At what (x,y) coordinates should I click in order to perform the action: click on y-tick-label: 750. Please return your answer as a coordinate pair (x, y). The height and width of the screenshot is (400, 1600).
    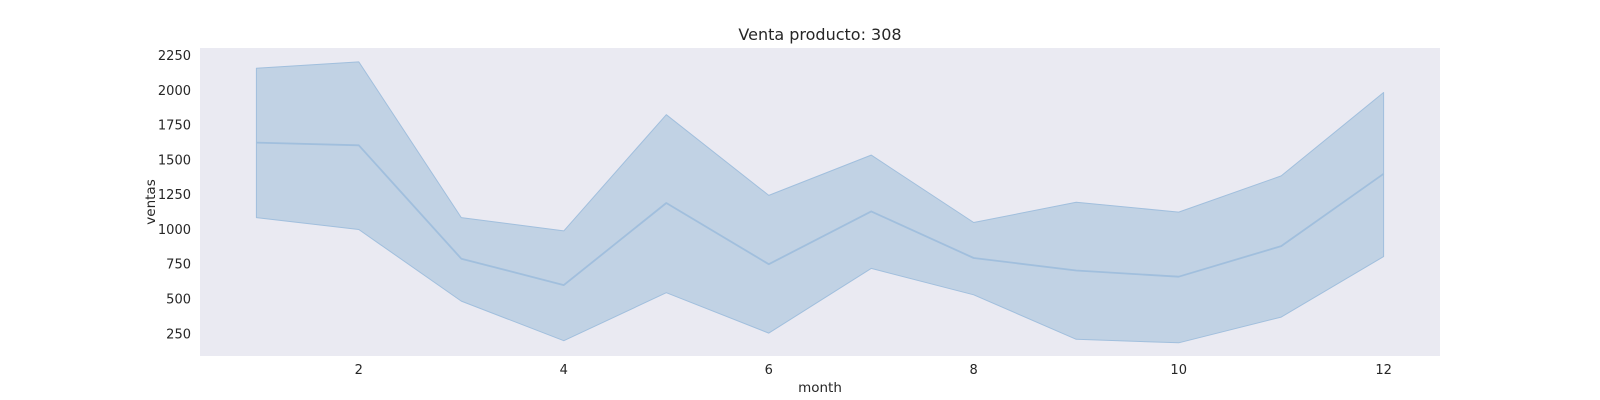
    Looking at the image, I should click on (178, 265).